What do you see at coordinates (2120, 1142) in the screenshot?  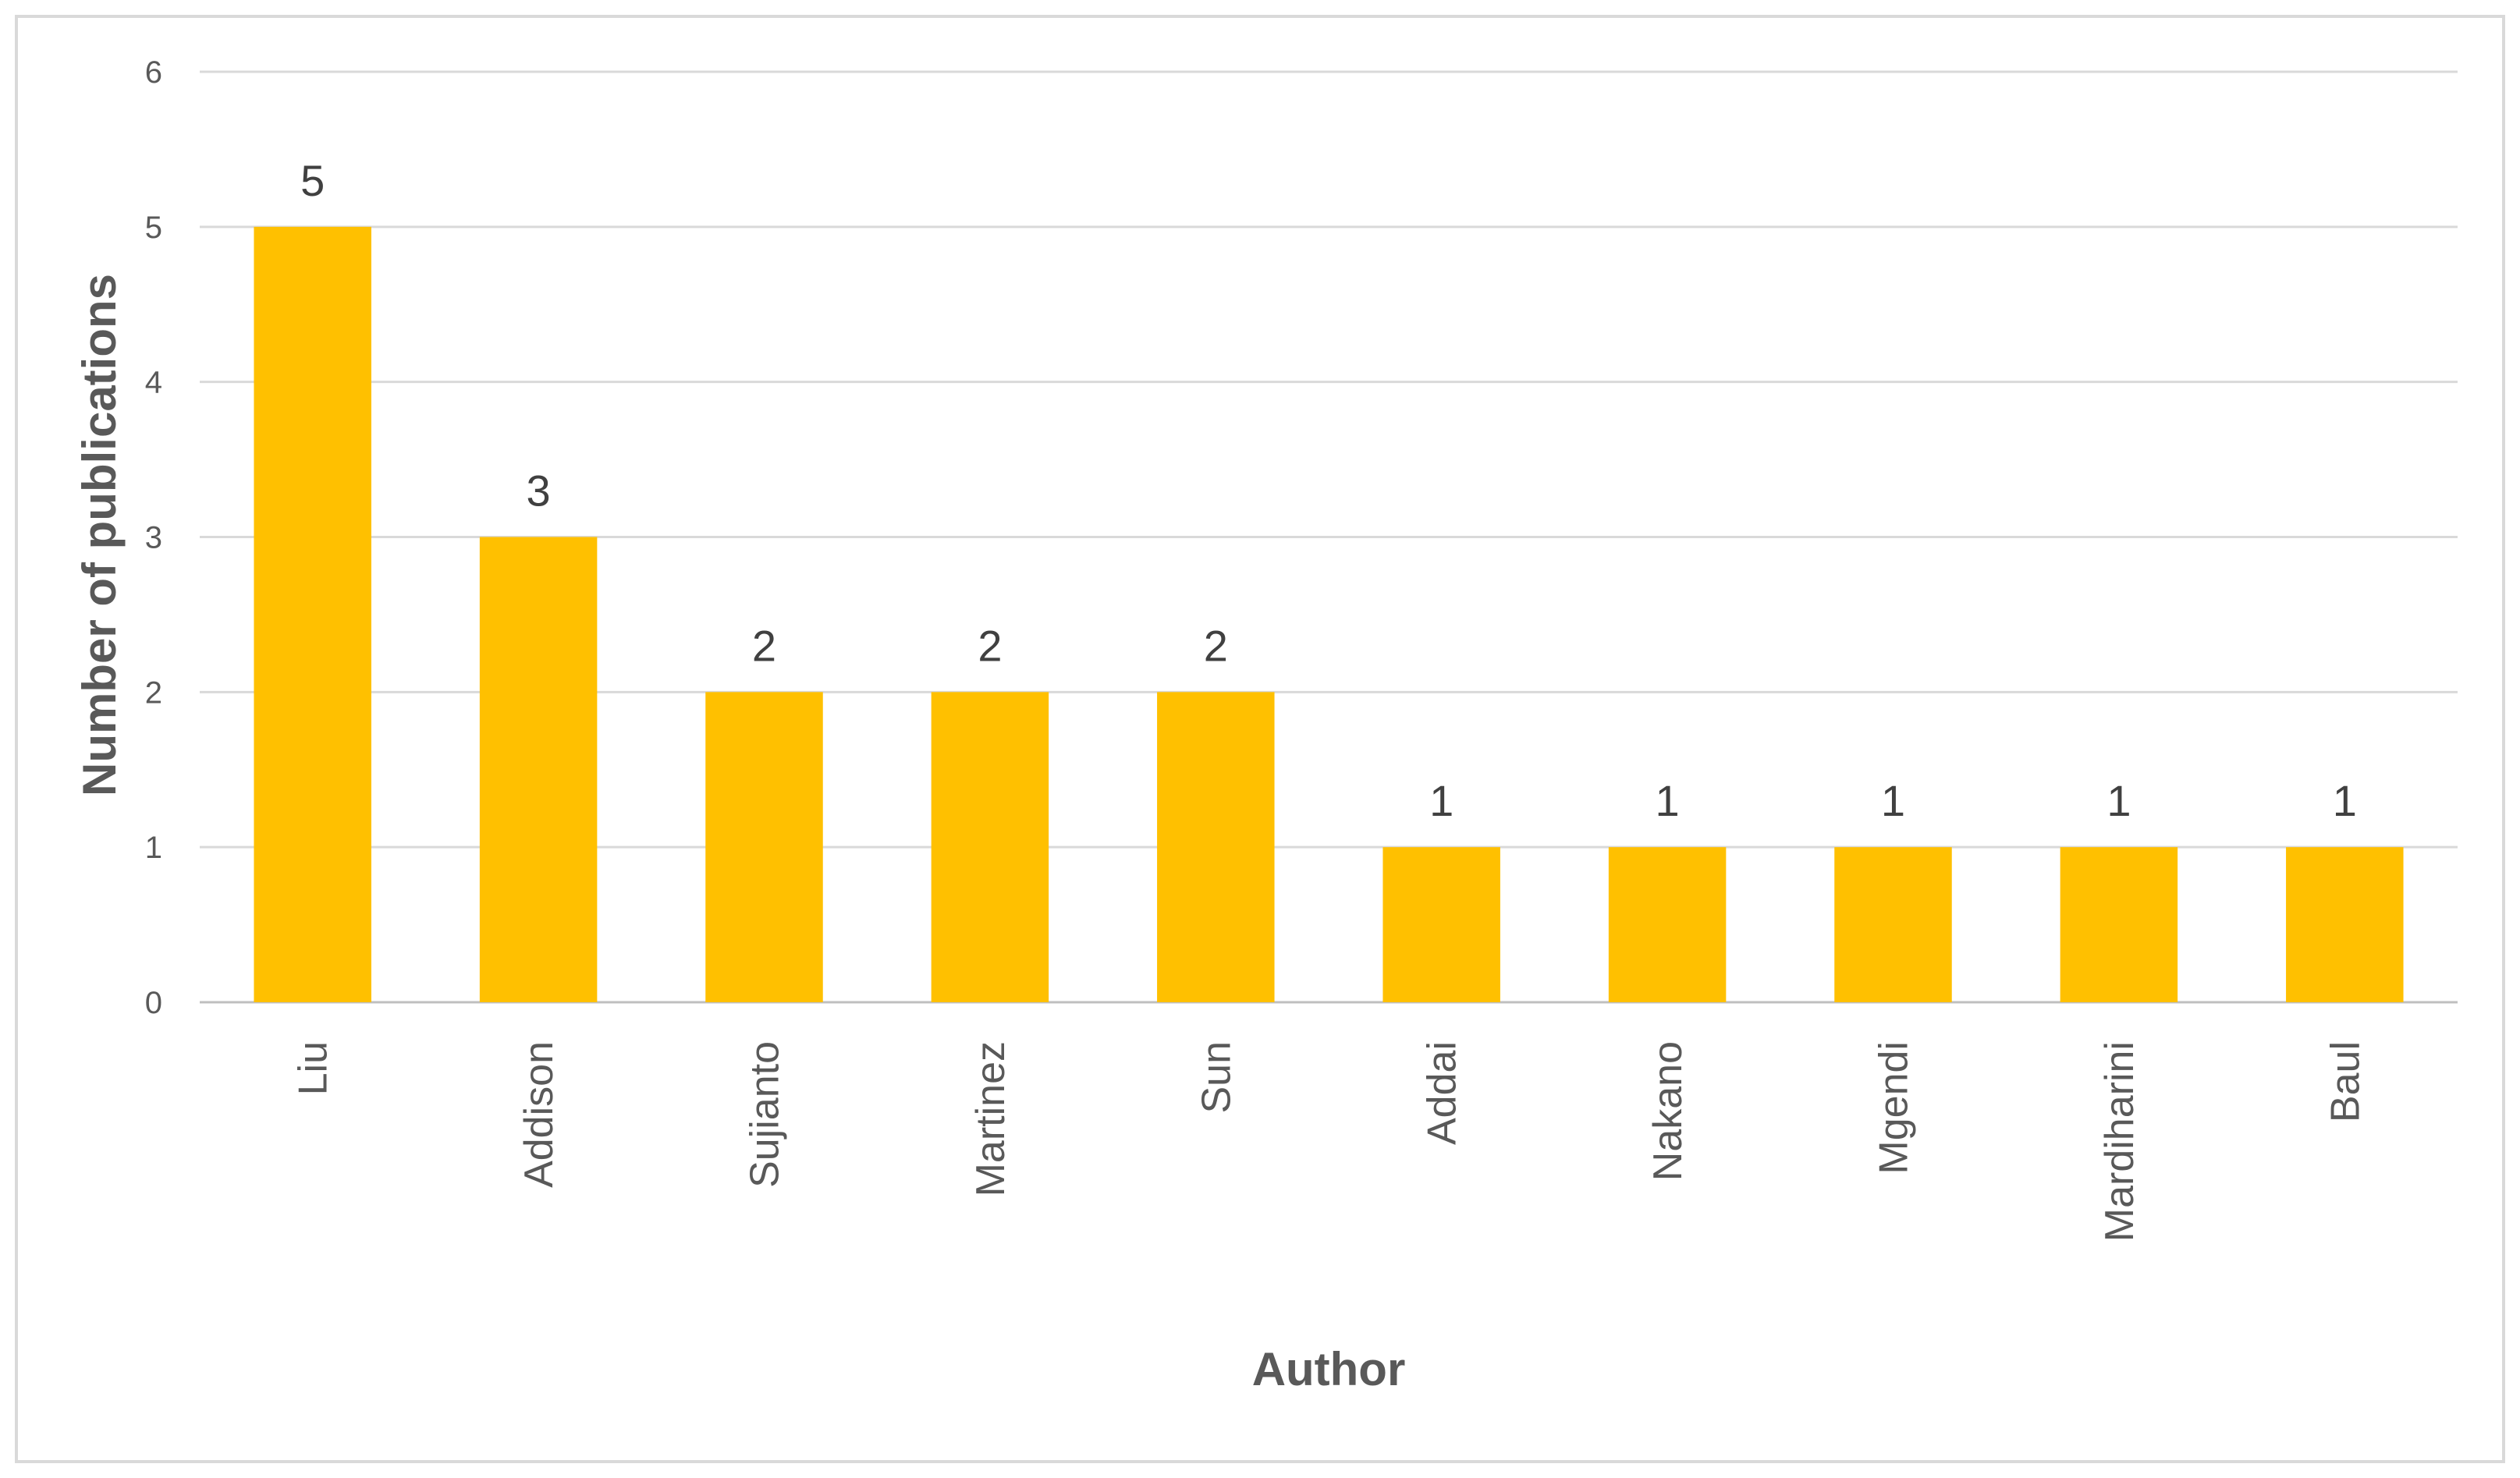 I see `x-tick-label-mardiharini: Mardiharini` at bounding box center [2120, 1142].